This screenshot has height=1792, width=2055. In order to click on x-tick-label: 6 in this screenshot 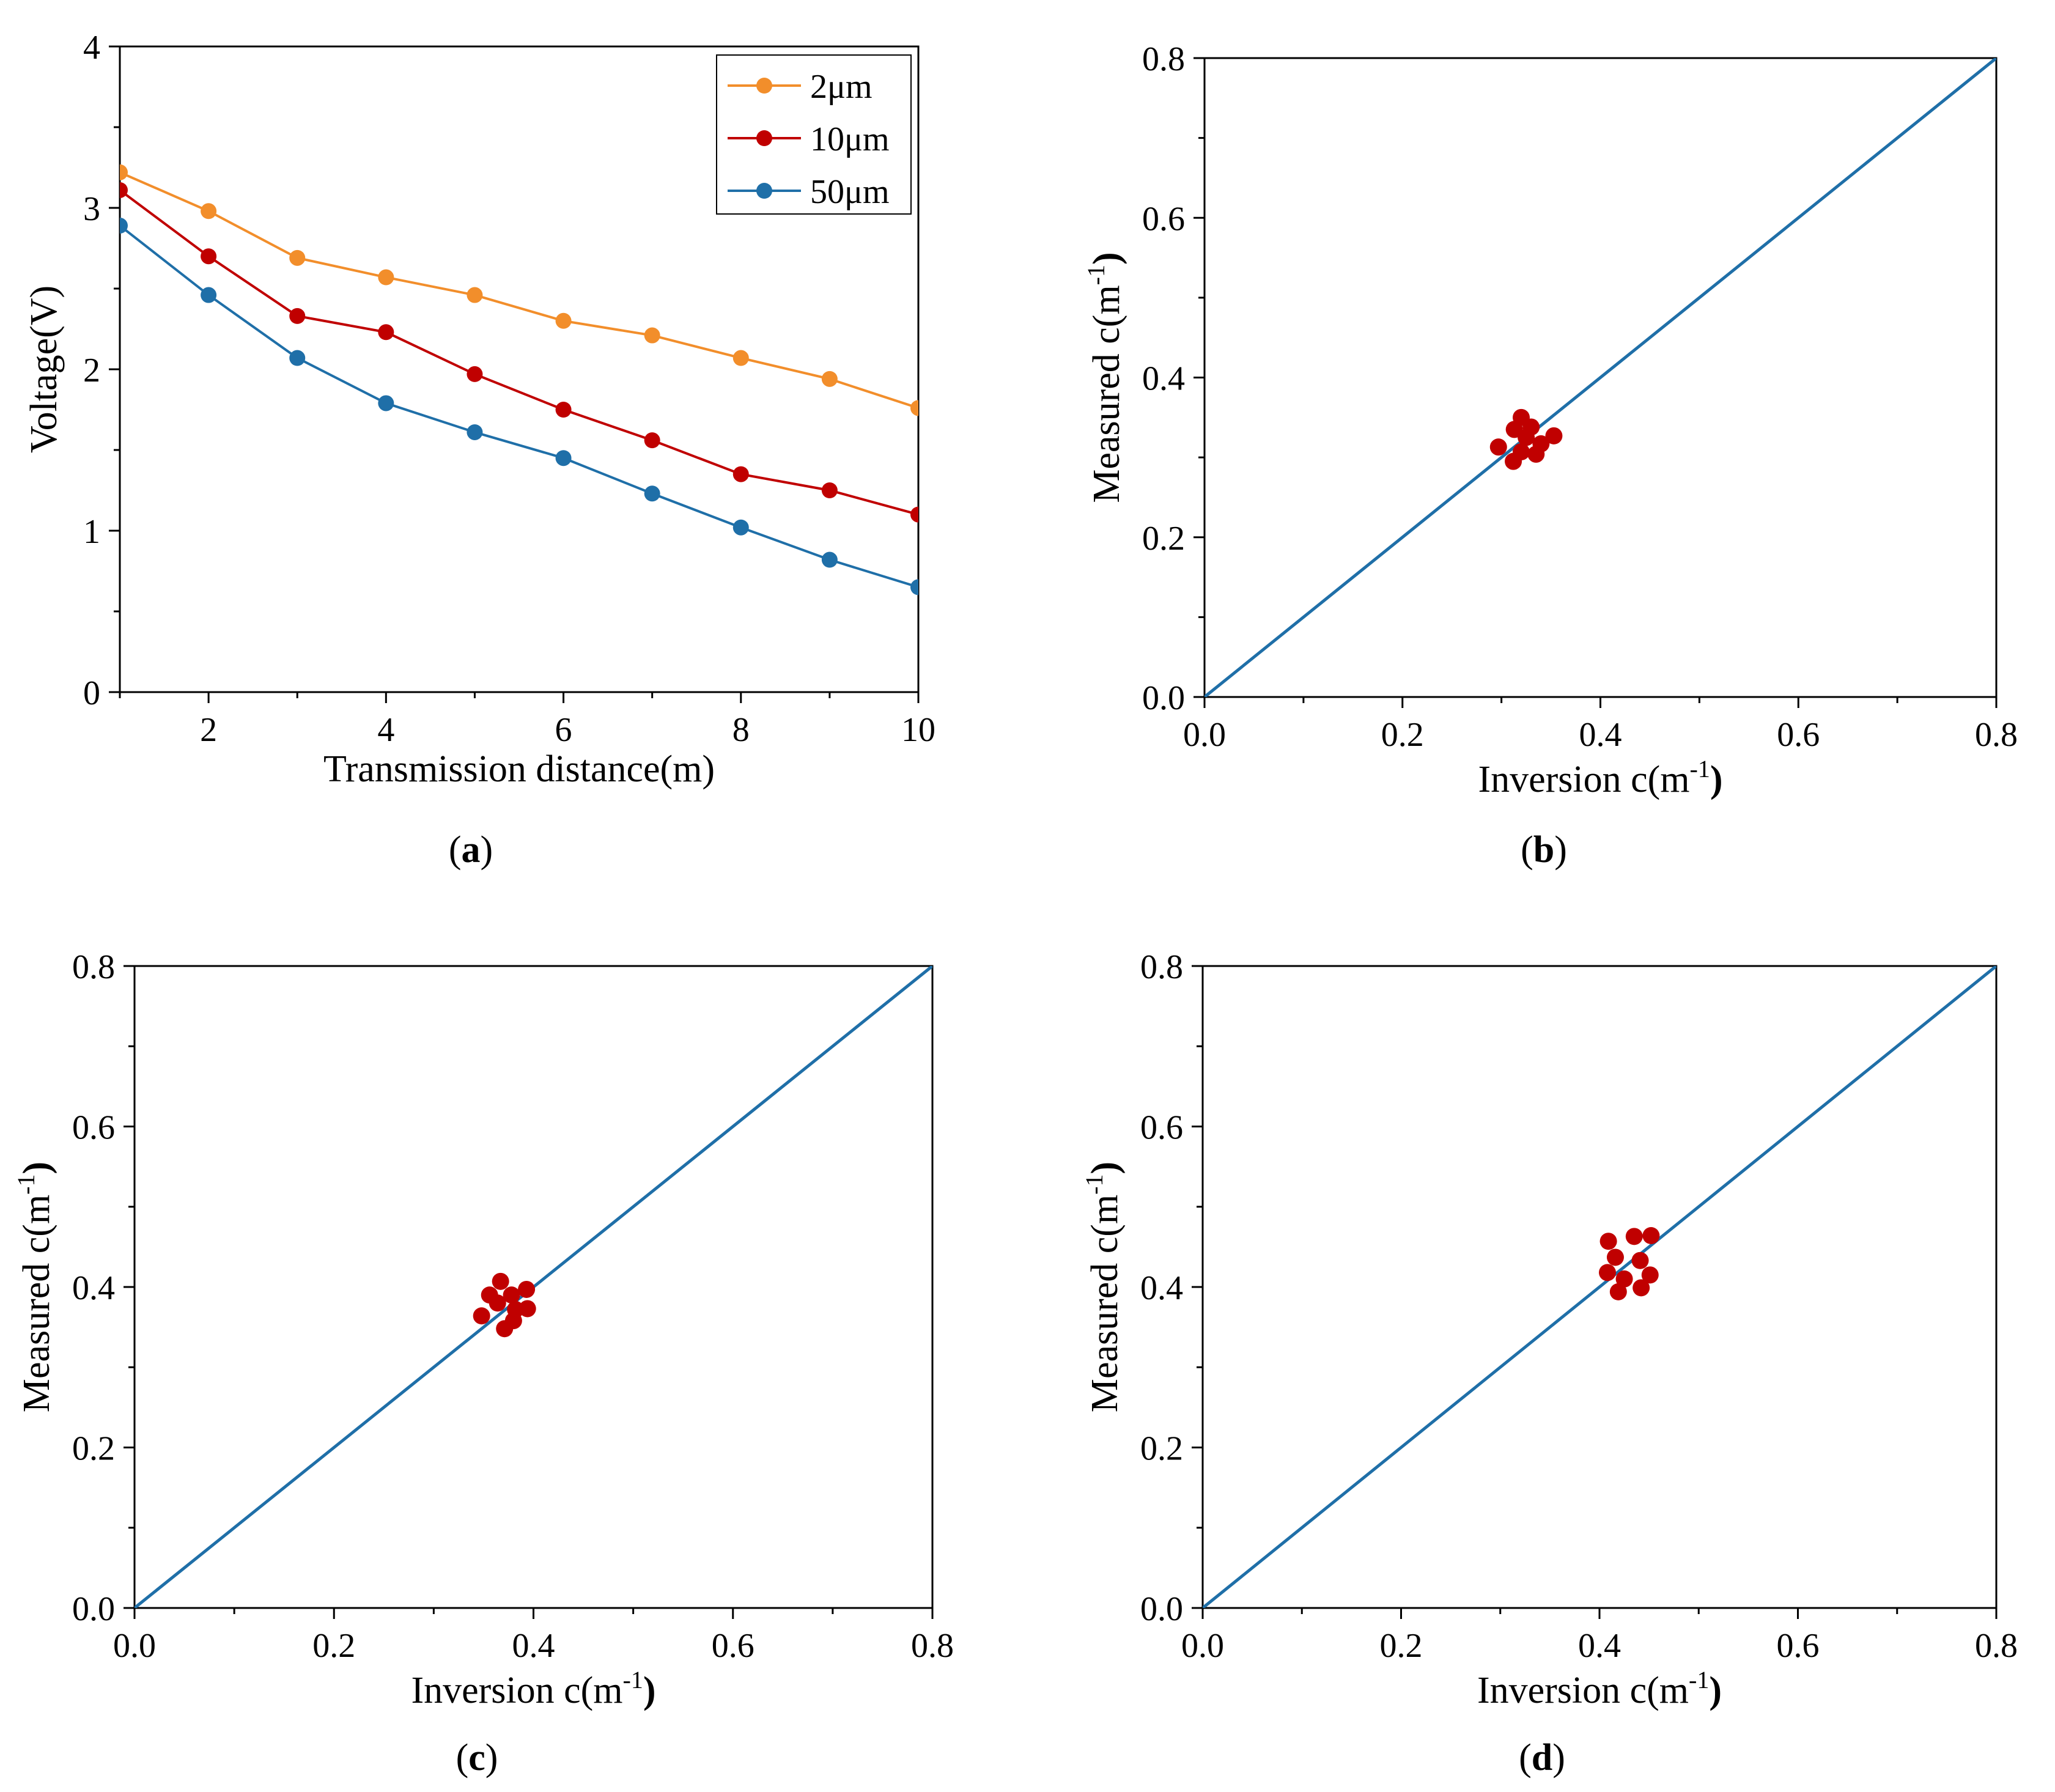, I will do `click(563, 730)`.